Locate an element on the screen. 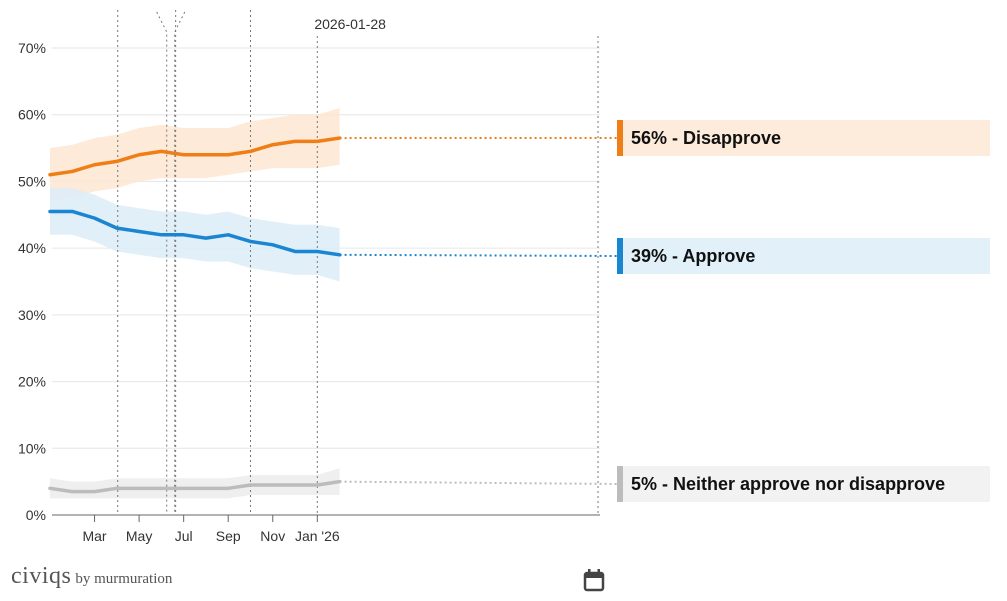 This screenshot has height=601, width=1007. x-tick-label: Jan '26 is located at coordinates (317, 536).